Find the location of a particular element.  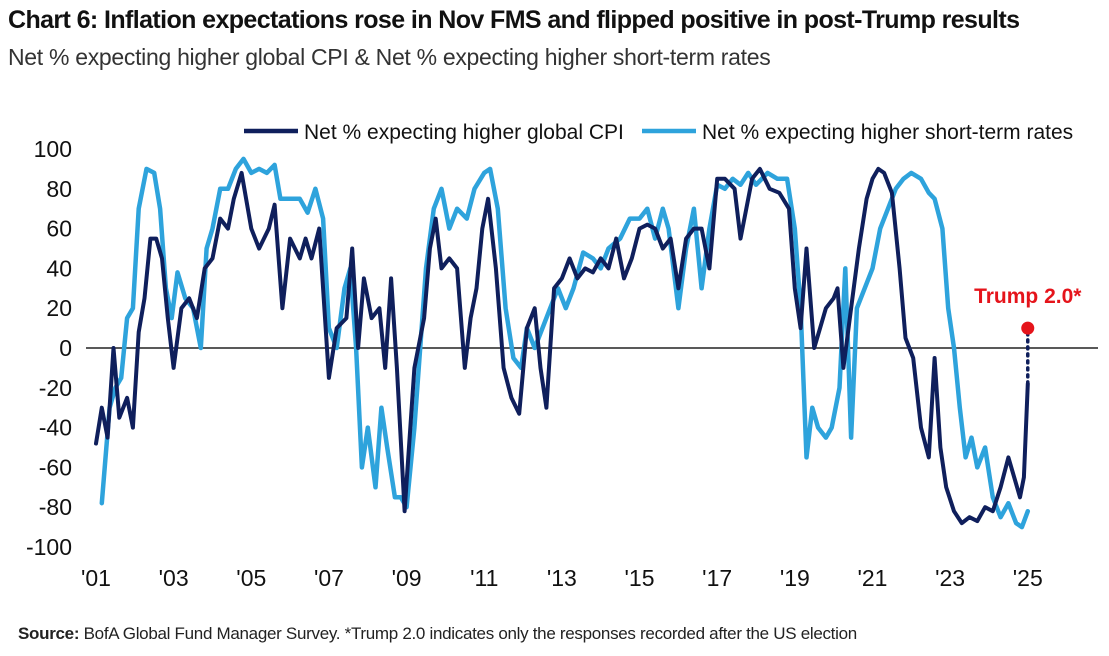

x-tick-label: '05 is located at coordinates (251, 578).